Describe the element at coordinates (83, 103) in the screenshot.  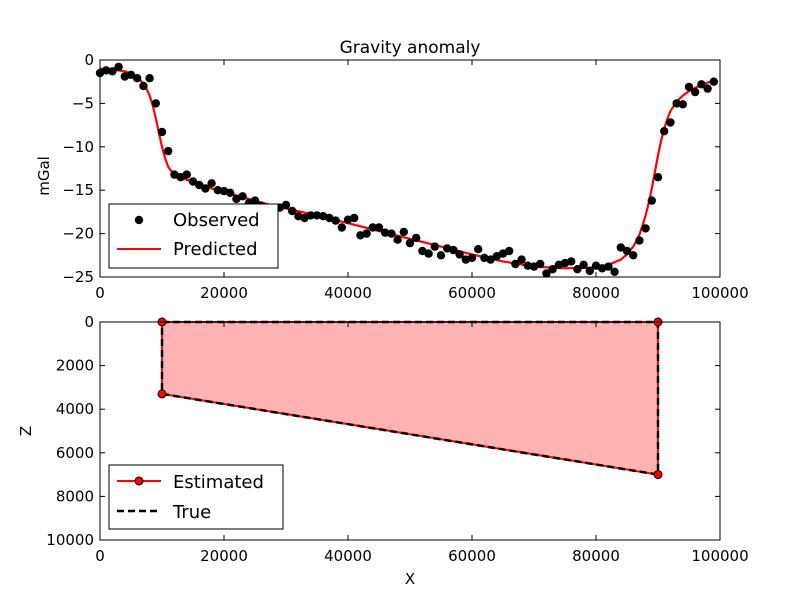
I see `y-tick-label: −5` at that location.